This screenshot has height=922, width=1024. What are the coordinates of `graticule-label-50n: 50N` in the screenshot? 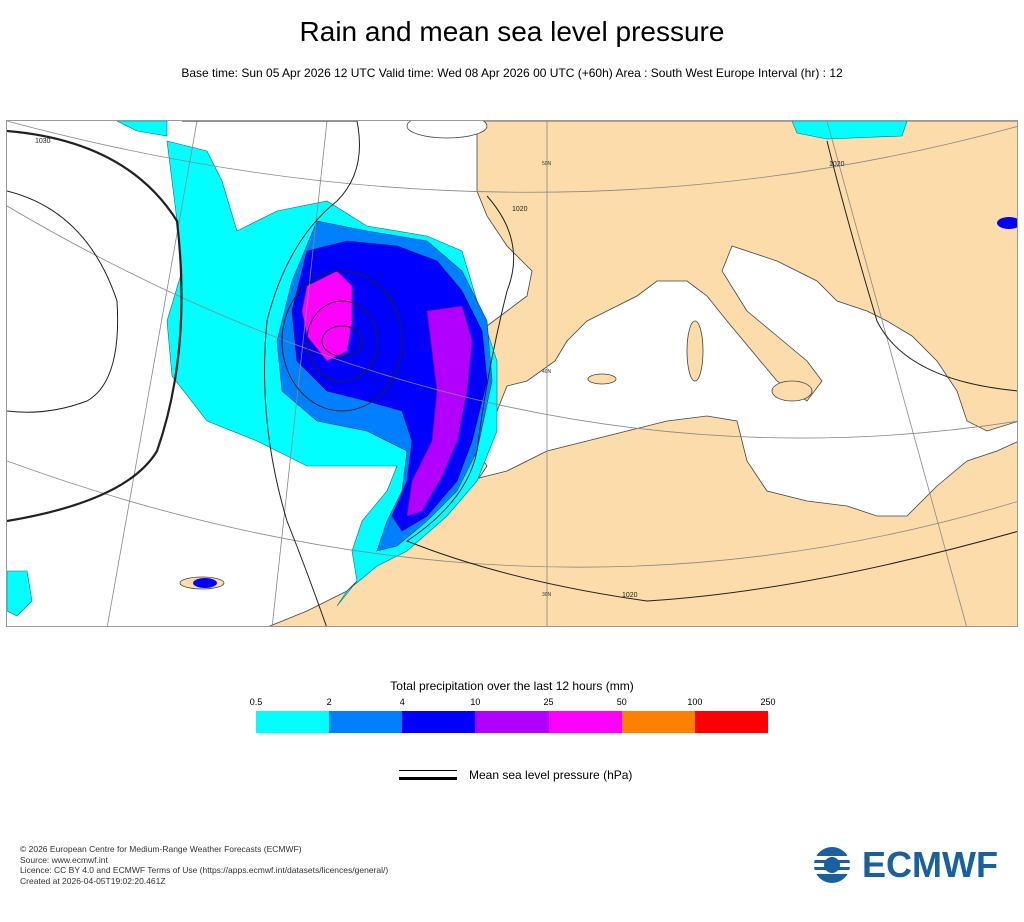 It's located at (547, 164).